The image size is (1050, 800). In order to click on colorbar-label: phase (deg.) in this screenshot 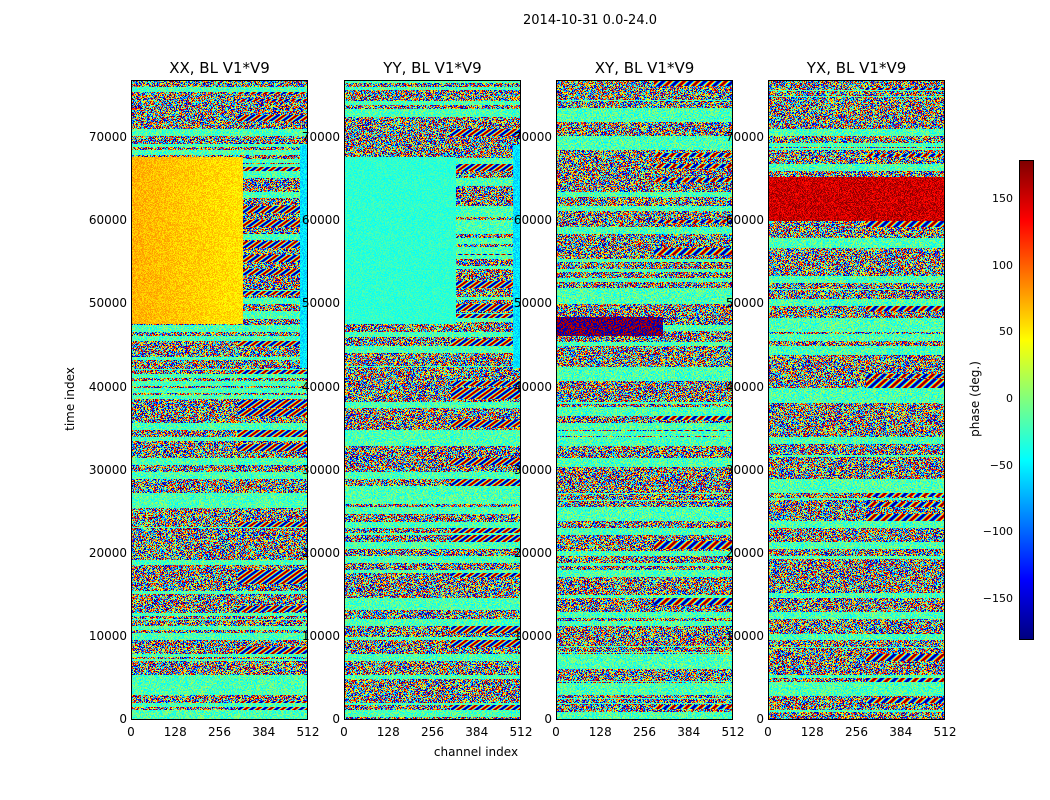, I will do `click(975, 399)`.